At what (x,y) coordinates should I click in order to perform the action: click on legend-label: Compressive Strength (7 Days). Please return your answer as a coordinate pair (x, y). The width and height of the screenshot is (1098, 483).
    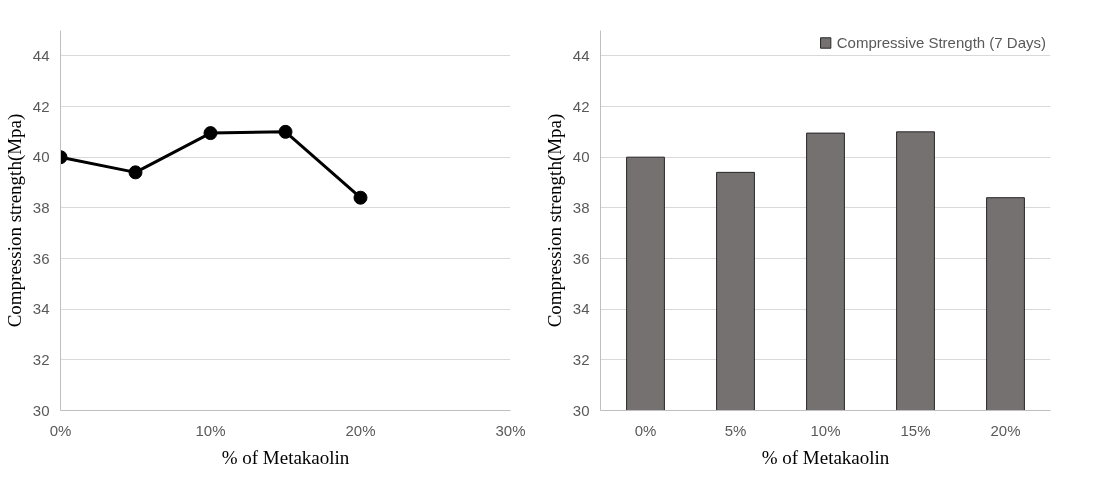
    Looking at the image, I should click on (941, 42).